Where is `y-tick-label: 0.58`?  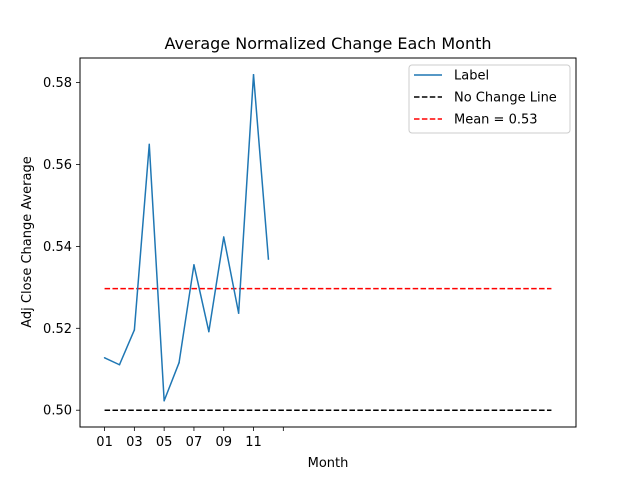 y-tick-label: 0.58 is located at coordinates (57, 83).